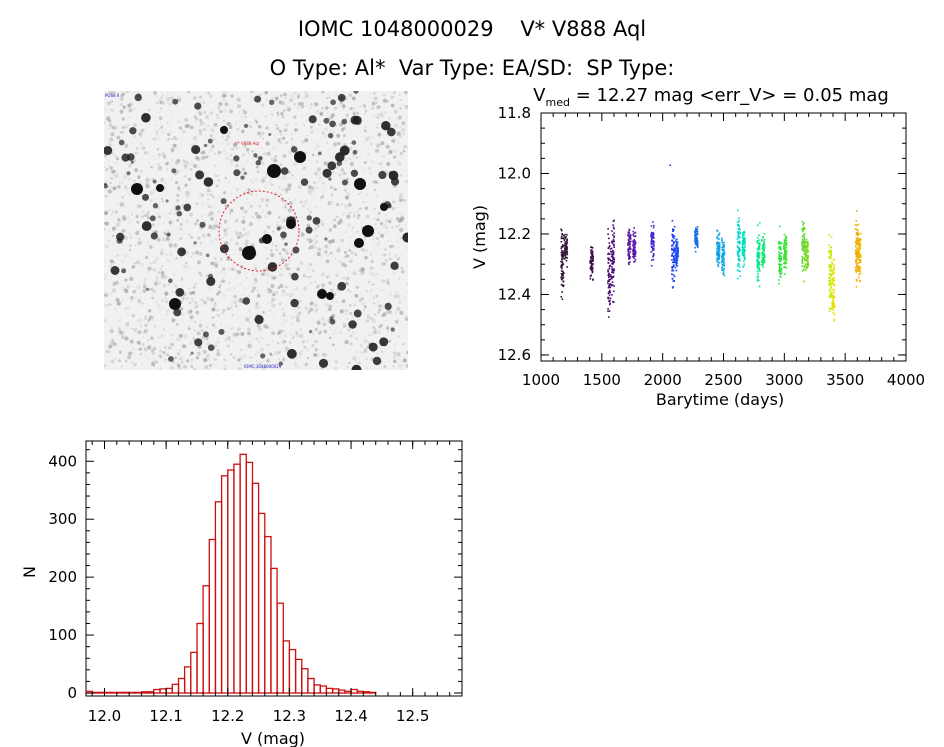  Describe the element at coordinates (472, 68) in the screenshot. I see `page-subtitle: O Type: Al* Var Type: EA/SD: SP Type:` at that location.